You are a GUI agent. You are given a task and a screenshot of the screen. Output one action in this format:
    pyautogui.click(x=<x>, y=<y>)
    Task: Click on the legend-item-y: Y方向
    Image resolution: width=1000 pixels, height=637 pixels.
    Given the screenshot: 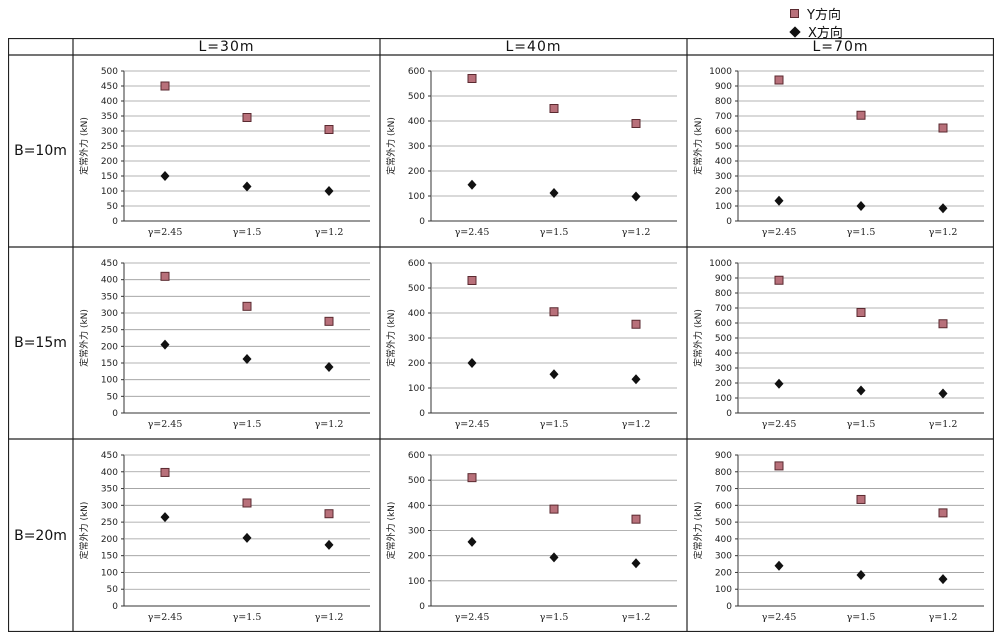 What is the action you would take?
    pyautogui.click(x=815, y=13)
    